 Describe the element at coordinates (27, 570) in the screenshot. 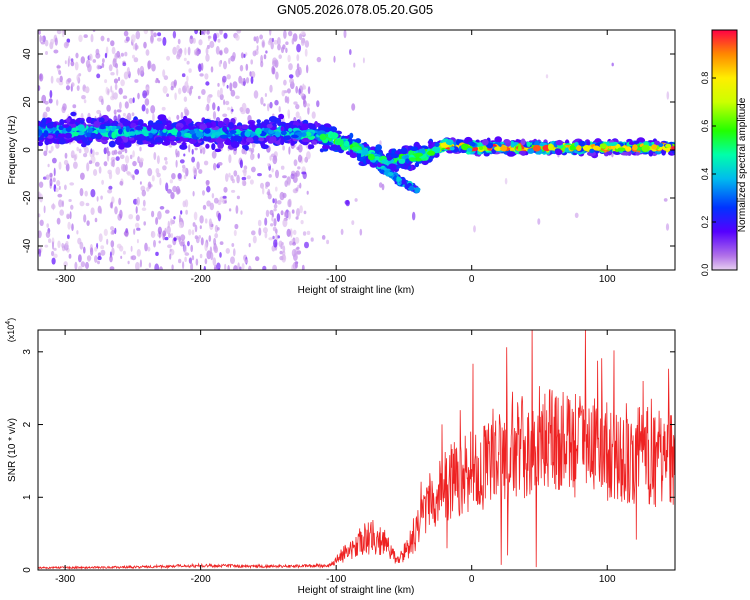

I see `snr-ytick-label: 0` at that location.